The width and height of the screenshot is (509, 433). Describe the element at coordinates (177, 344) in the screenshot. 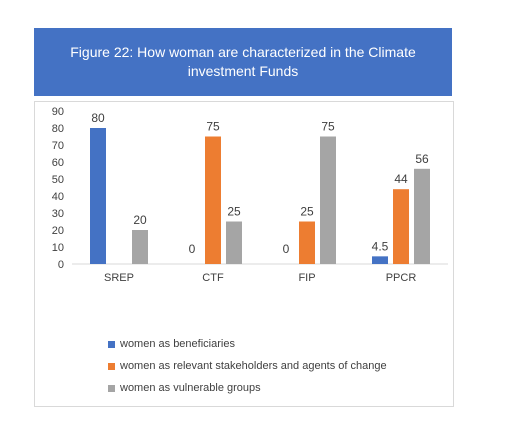

I see `legend-label-beneficiaries: women as beneficiaries` at that location.